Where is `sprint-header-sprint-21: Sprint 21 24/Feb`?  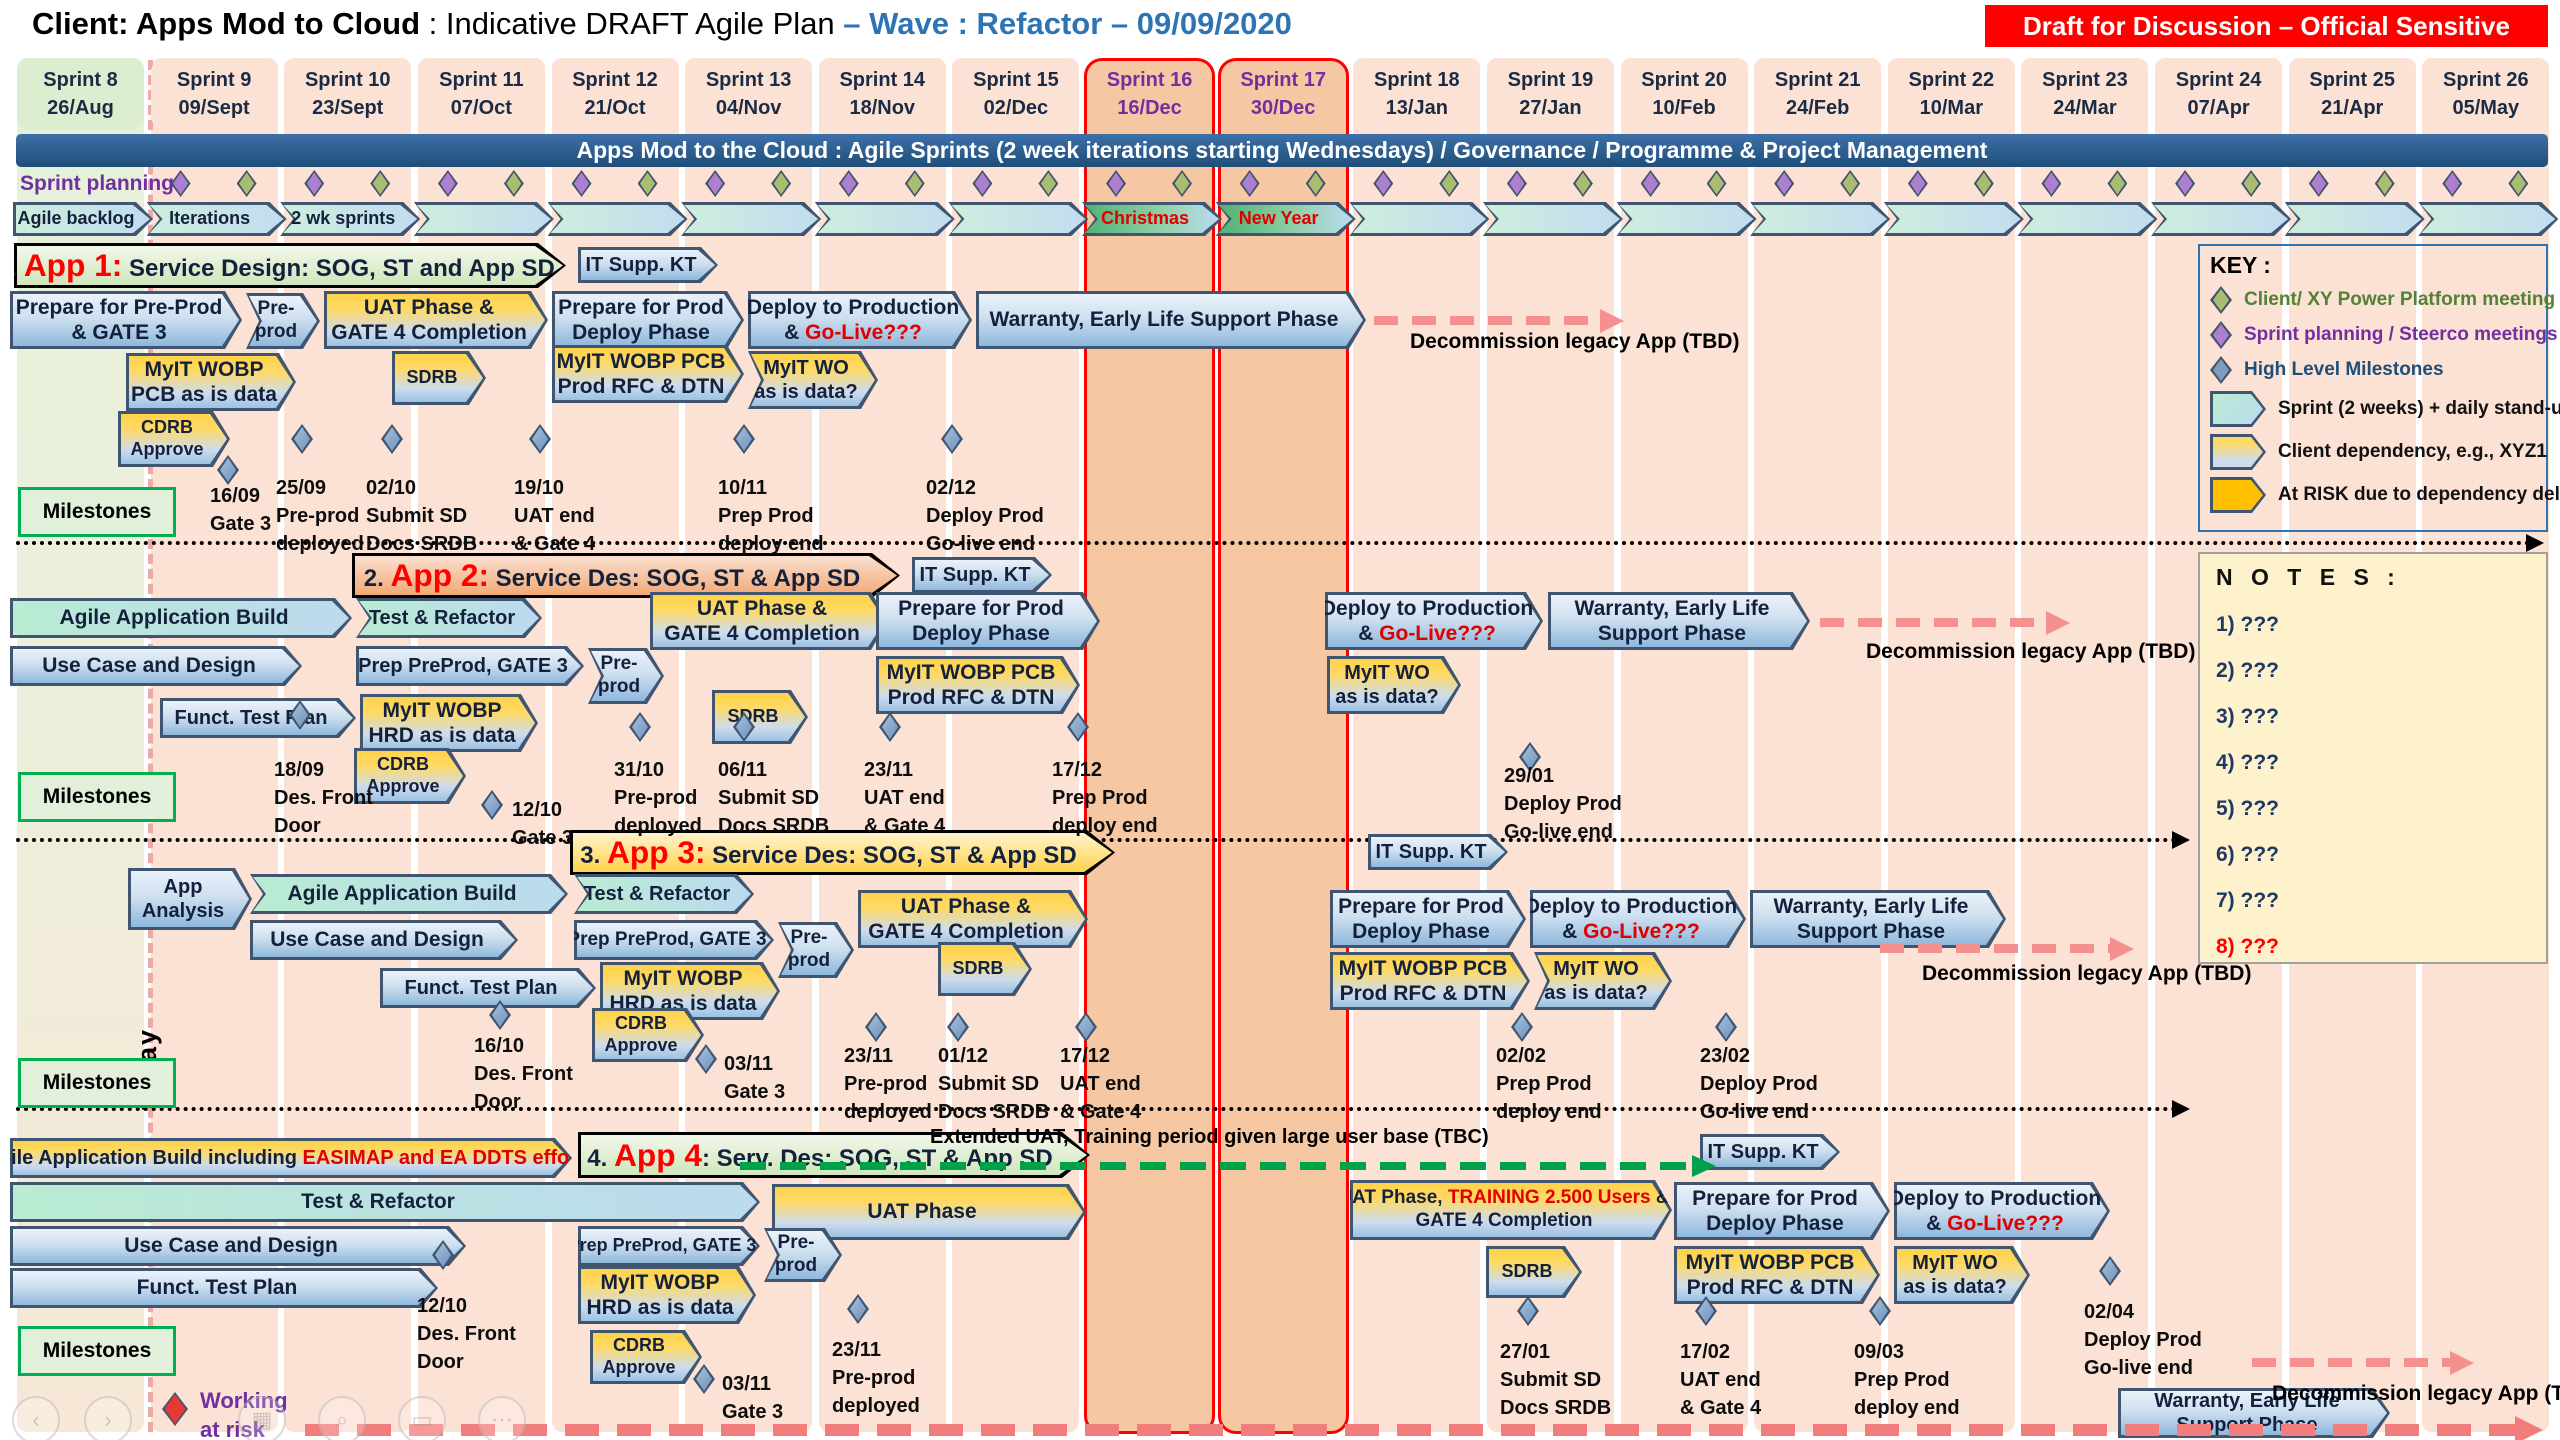 sprint-header-sprint-21: Sprint 21 24/Feb is located at coordinates (1818, 94).